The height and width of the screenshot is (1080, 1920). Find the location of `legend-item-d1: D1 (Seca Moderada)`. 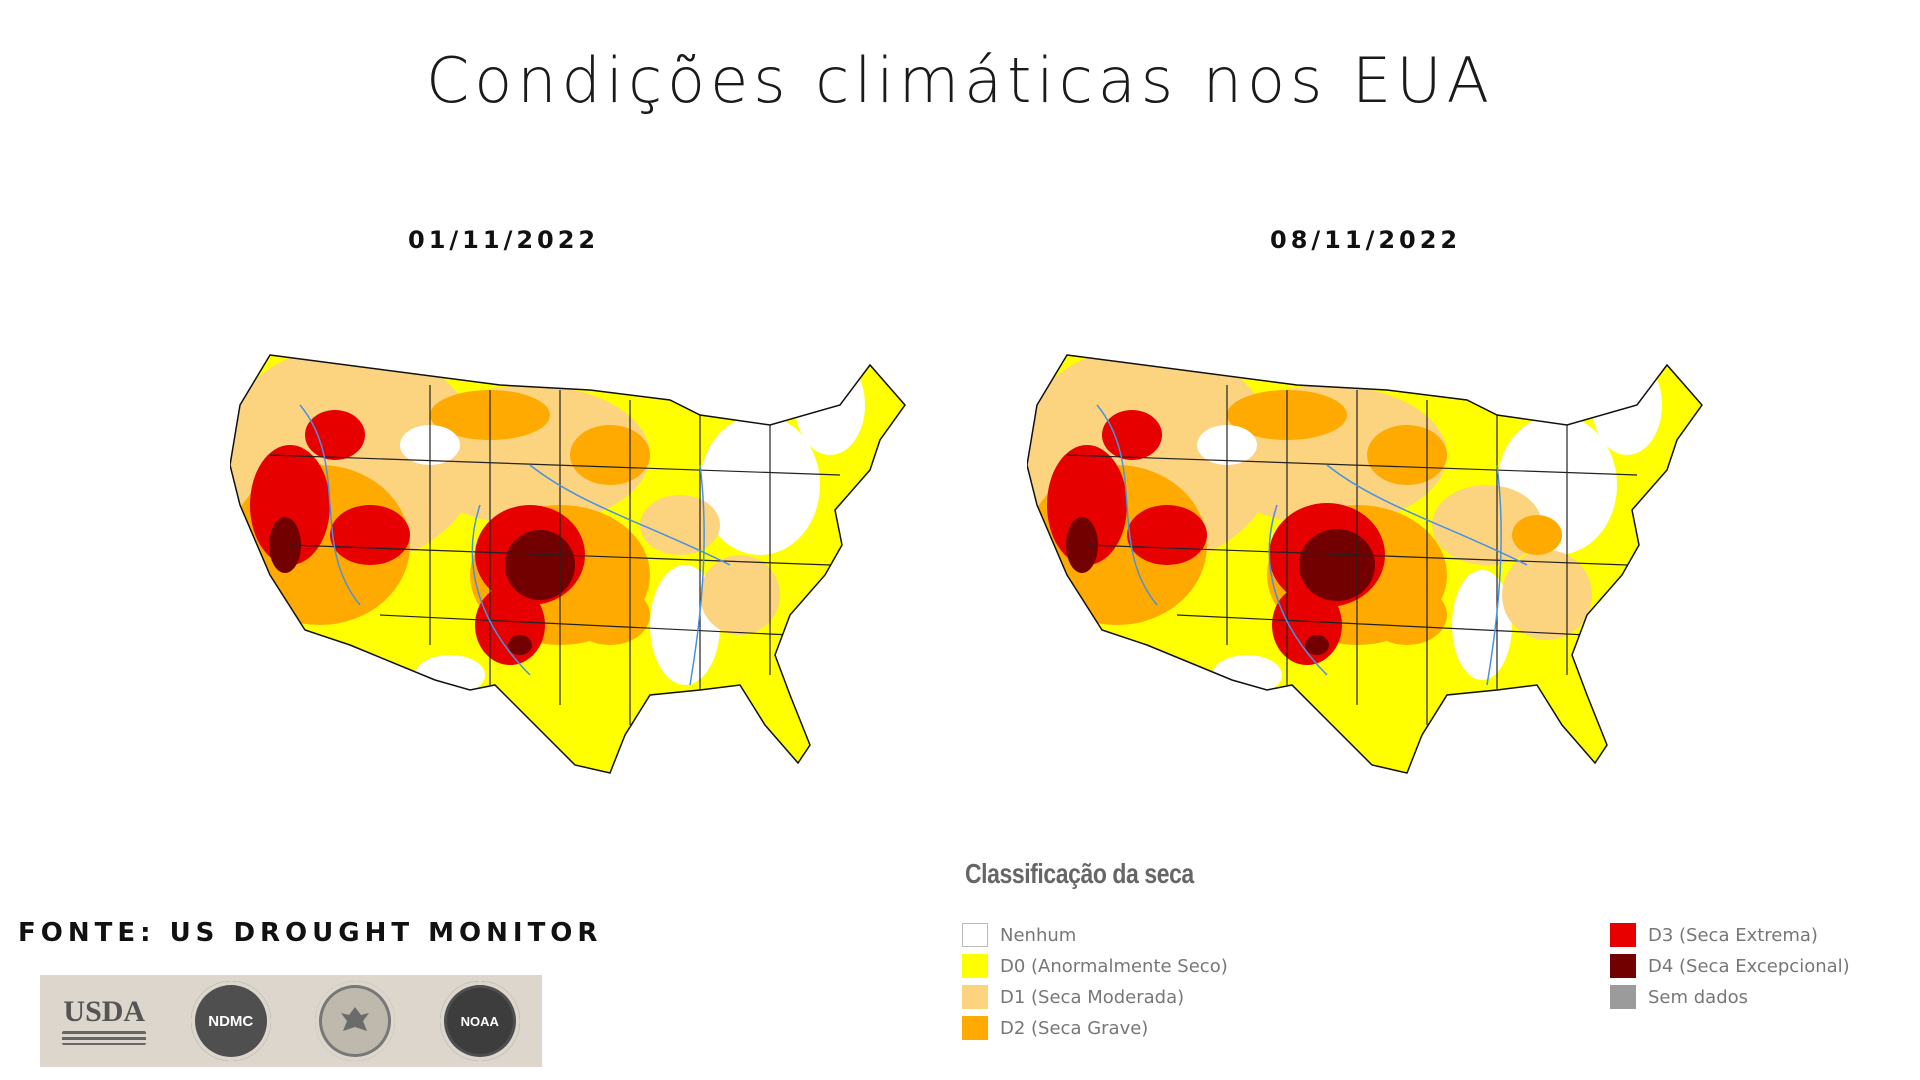

legend-item-d1: D1 (Seca Moderada) is located at coordinates (1073, 997).